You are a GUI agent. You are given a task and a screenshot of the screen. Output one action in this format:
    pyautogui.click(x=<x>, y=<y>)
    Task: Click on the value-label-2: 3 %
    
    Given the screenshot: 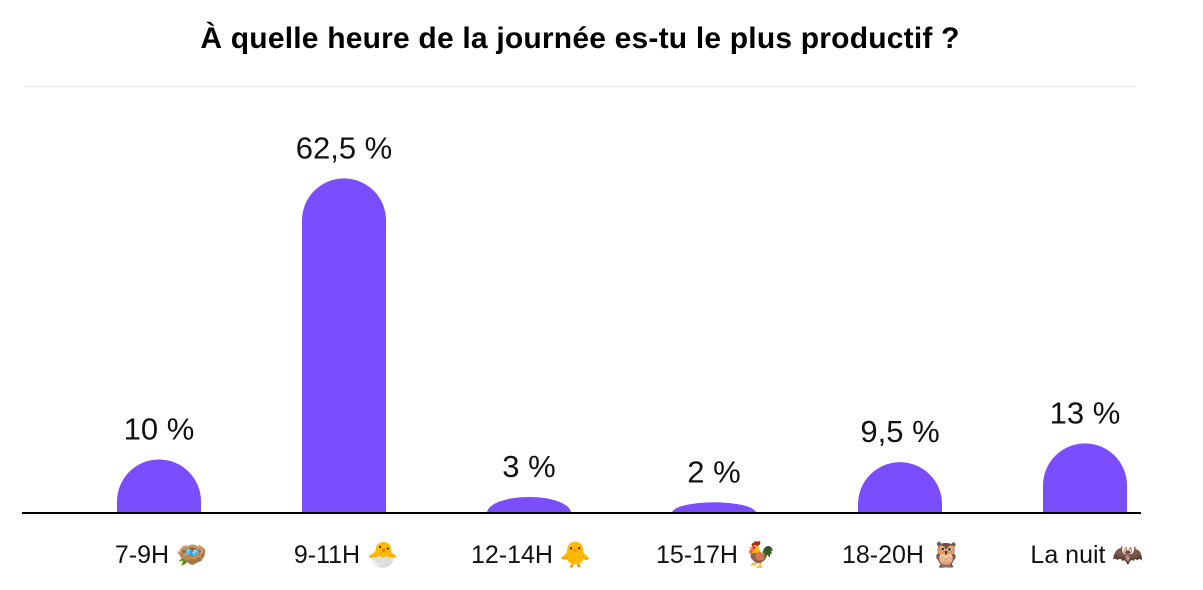 What is the action you would take?
    pyautogui.click(x=528, y=466)
    